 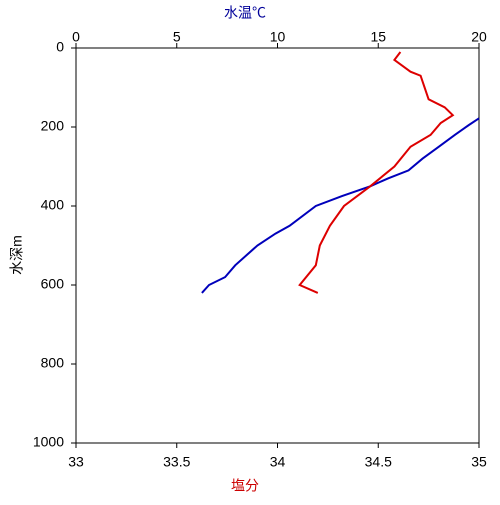 What do you see at coordinates (278, 37) in the screenshot?
I see `x2-tick-label: 10` at bounding box center [278, 37].